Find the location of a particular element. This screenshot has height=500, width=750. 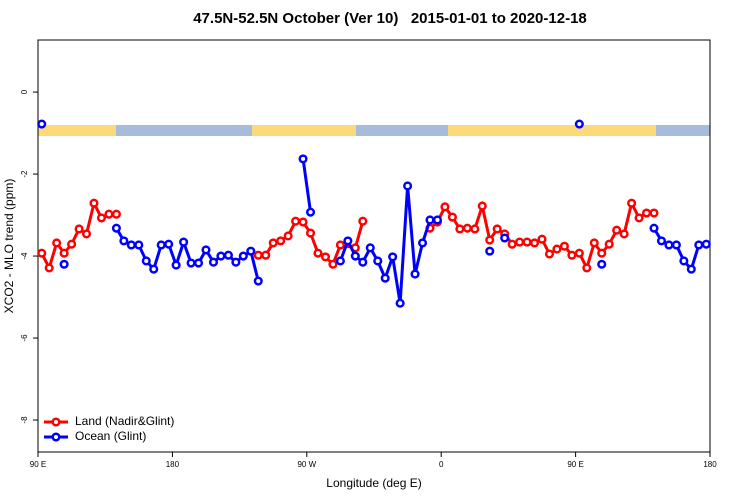

y-tick-label: -4 is located at coordinates (24, 256).